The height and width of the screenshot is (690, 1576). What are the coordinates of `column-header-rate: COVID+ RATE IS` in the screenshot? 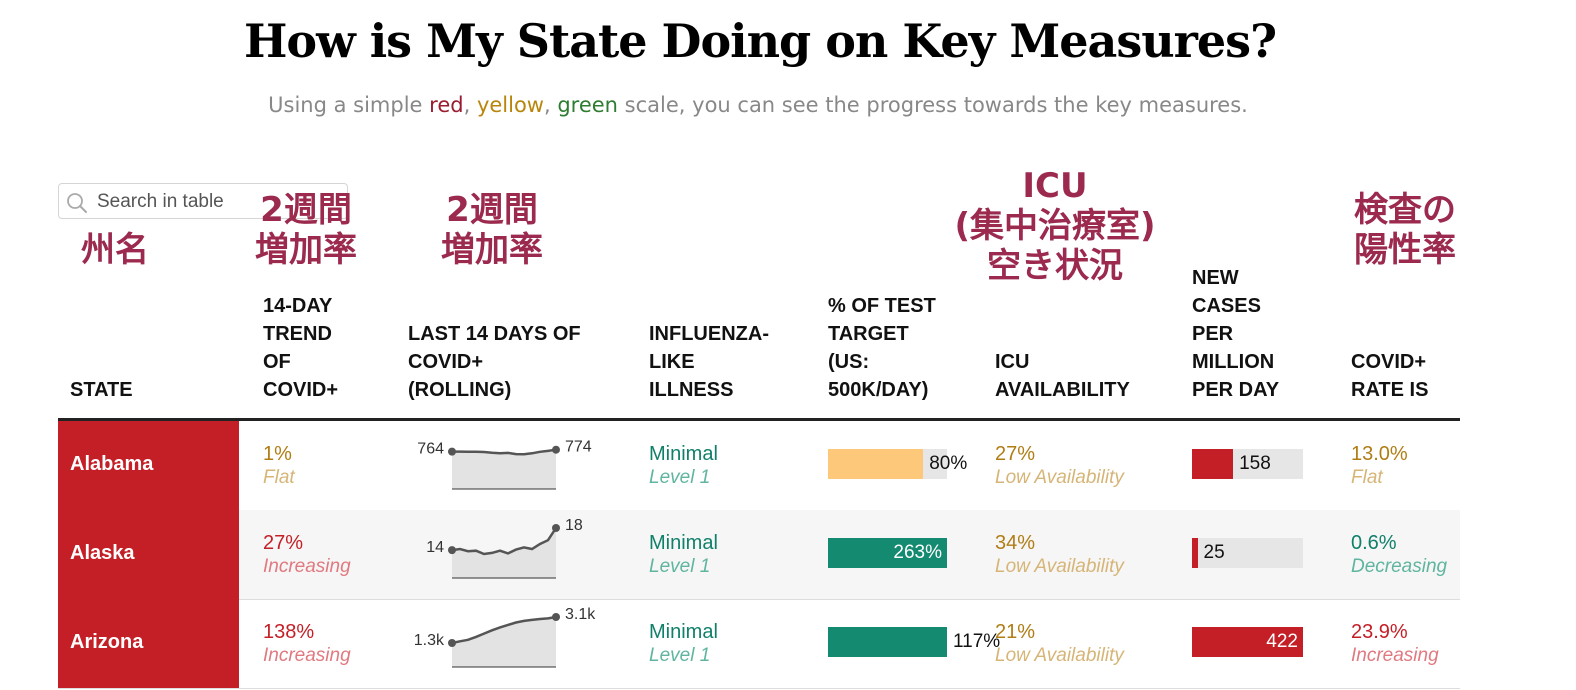 It's located at (1390, 376).